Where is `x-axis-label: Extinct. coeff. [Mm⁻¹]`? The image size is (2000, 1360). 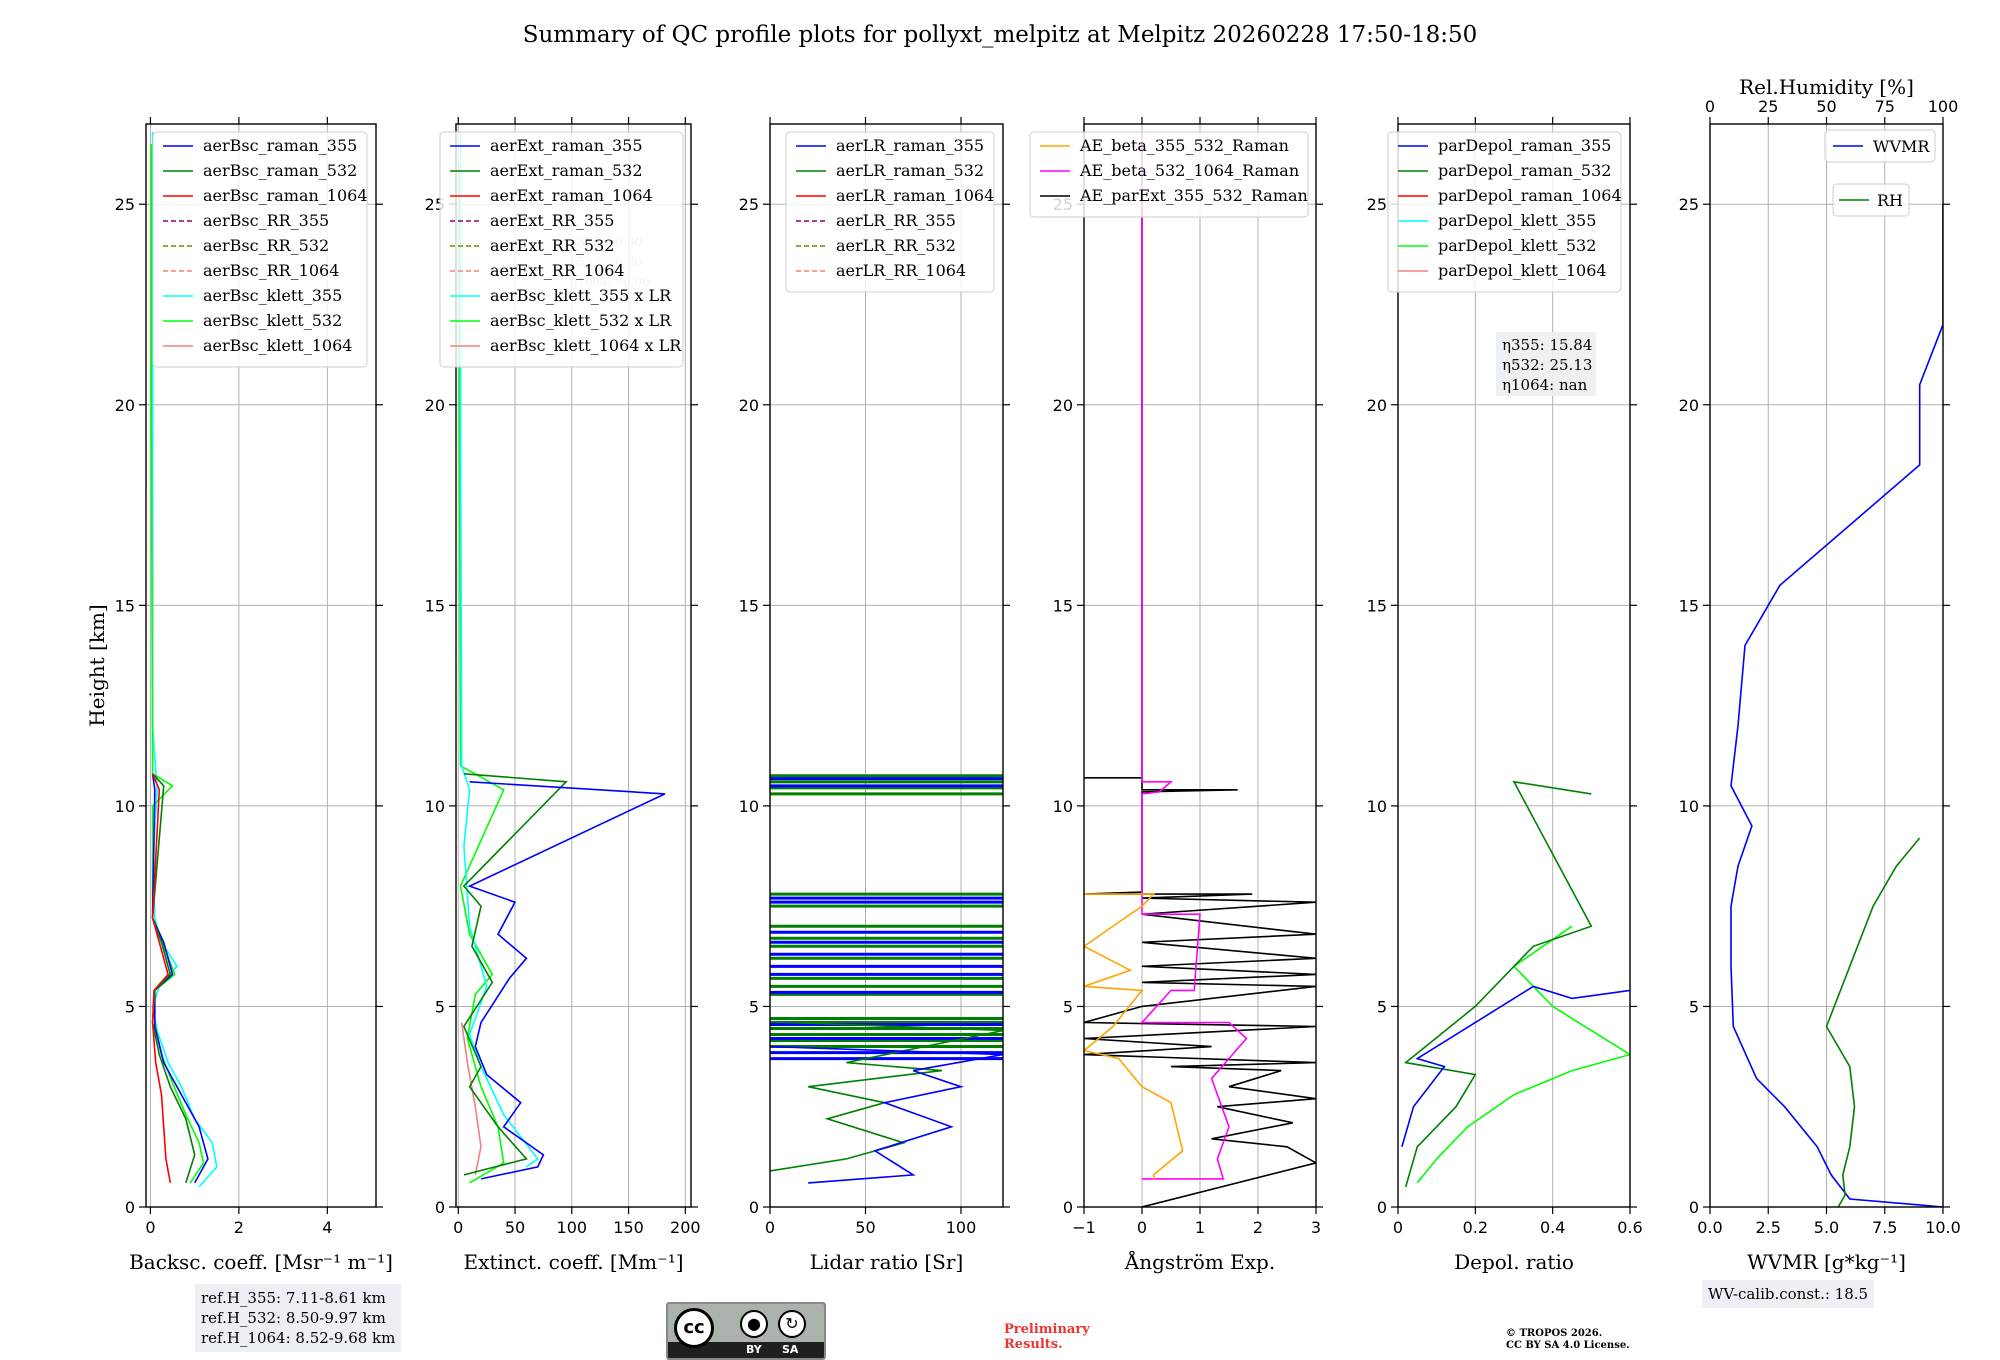 x-axis-label: Extinct. coeff. [Mm⁻¹] is located at coordinates (573, 1262).